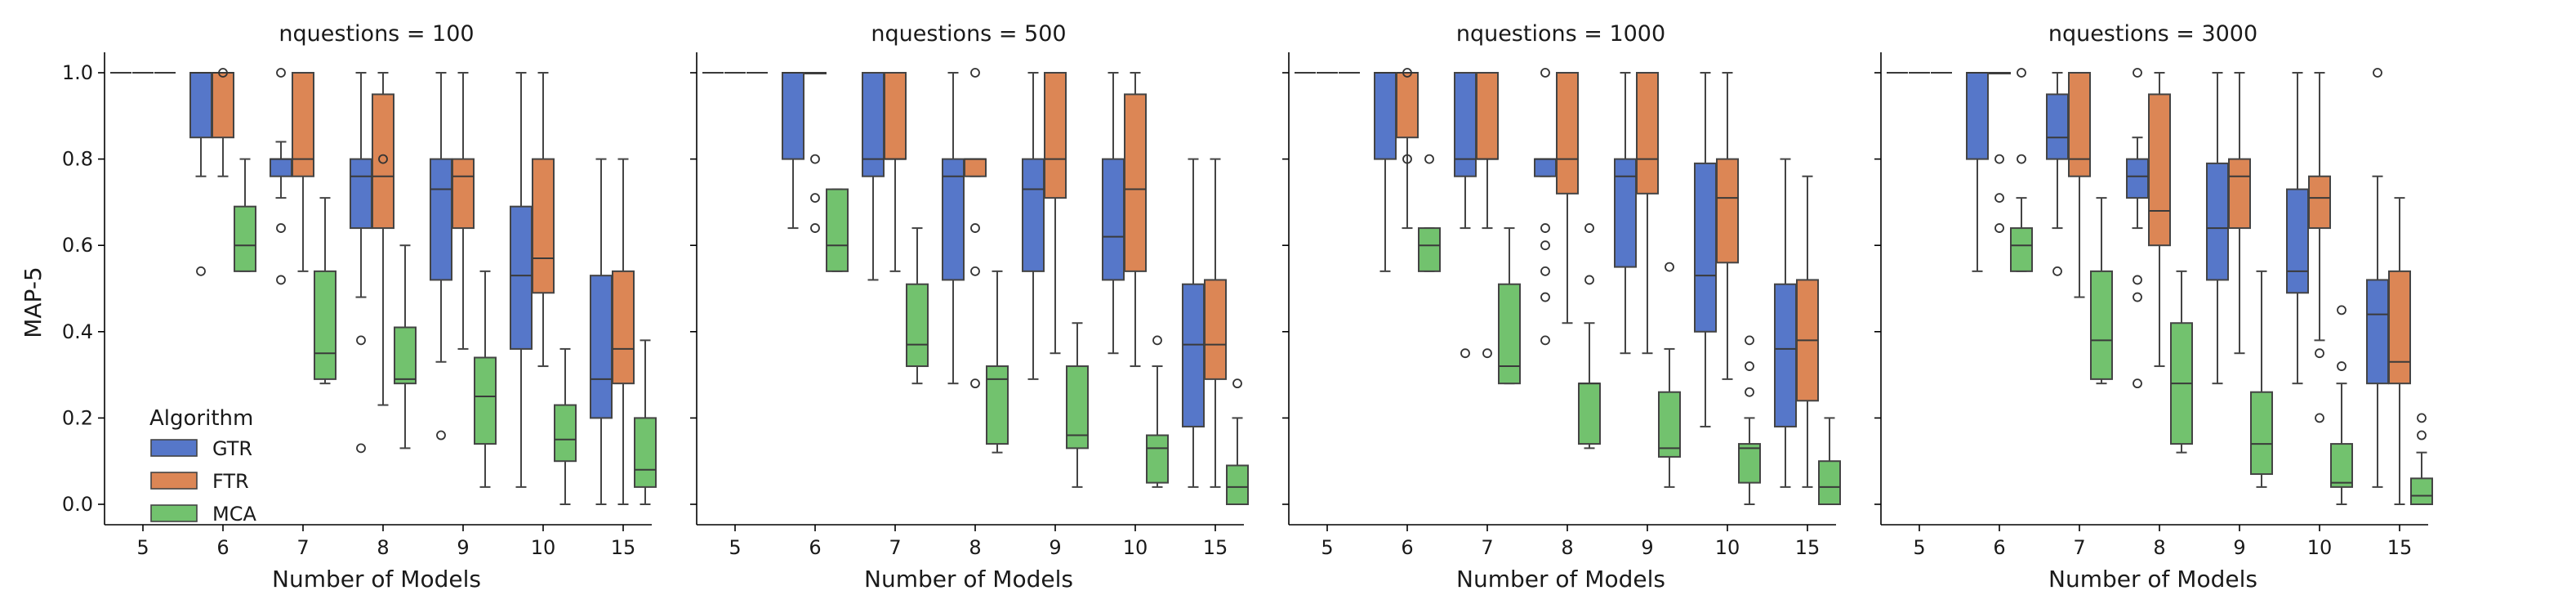 The height and width of the screenshot is (613, 2576). Describe the element at coordinates (77, 160) in the screenshot. I see `y-tick-label: 0.8` at that location.